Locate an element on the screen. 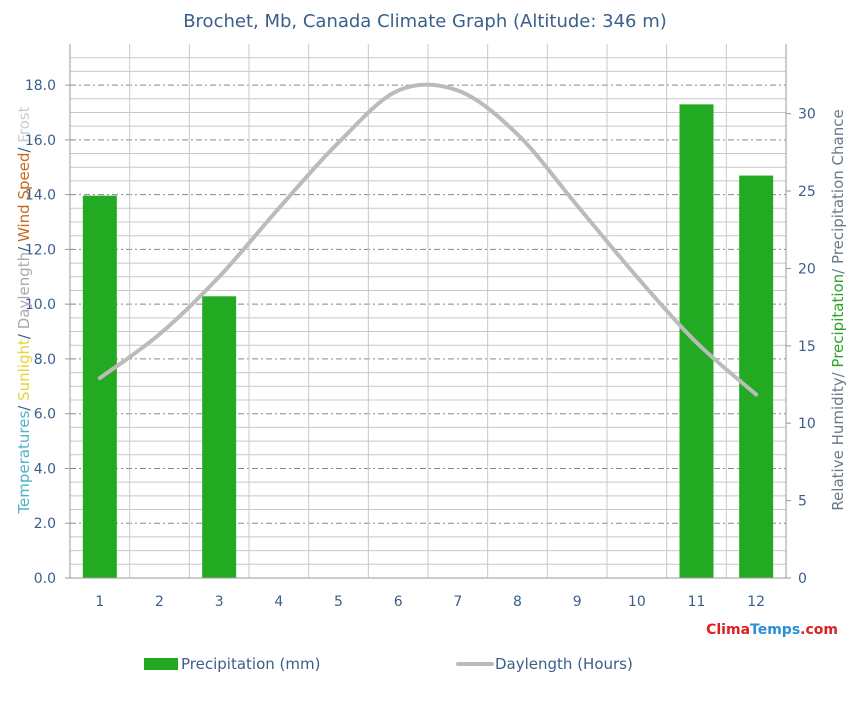  x-tick-label: 4 is located at coordinates (278, 602).